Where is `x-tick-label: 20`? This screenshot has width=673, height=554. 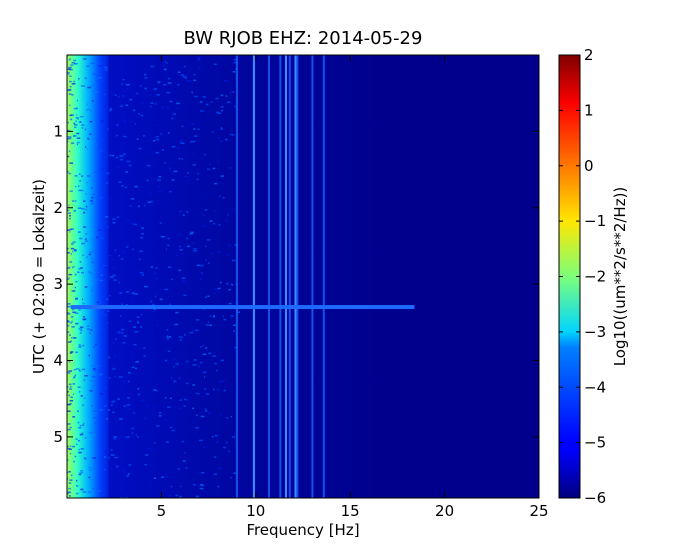
x-tick-label: 20 is located at coordinates (444, 511).